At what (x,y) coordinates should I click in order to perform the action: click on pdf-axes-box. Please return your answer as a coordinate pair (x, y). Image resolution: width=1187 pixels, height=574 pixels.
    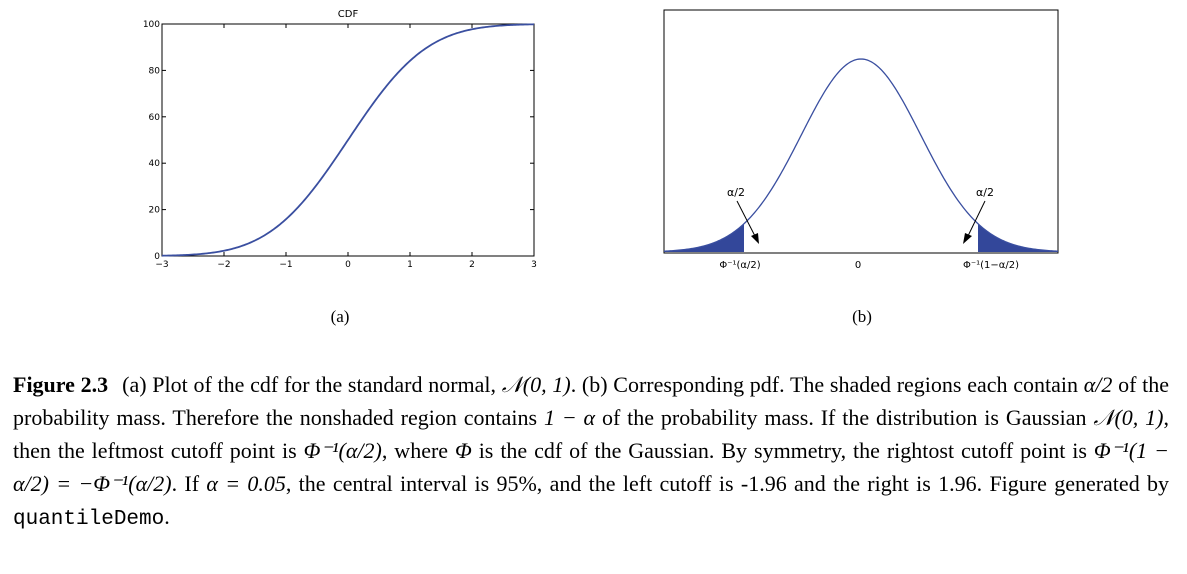
    Looking at the image, I should click on (861, 131).